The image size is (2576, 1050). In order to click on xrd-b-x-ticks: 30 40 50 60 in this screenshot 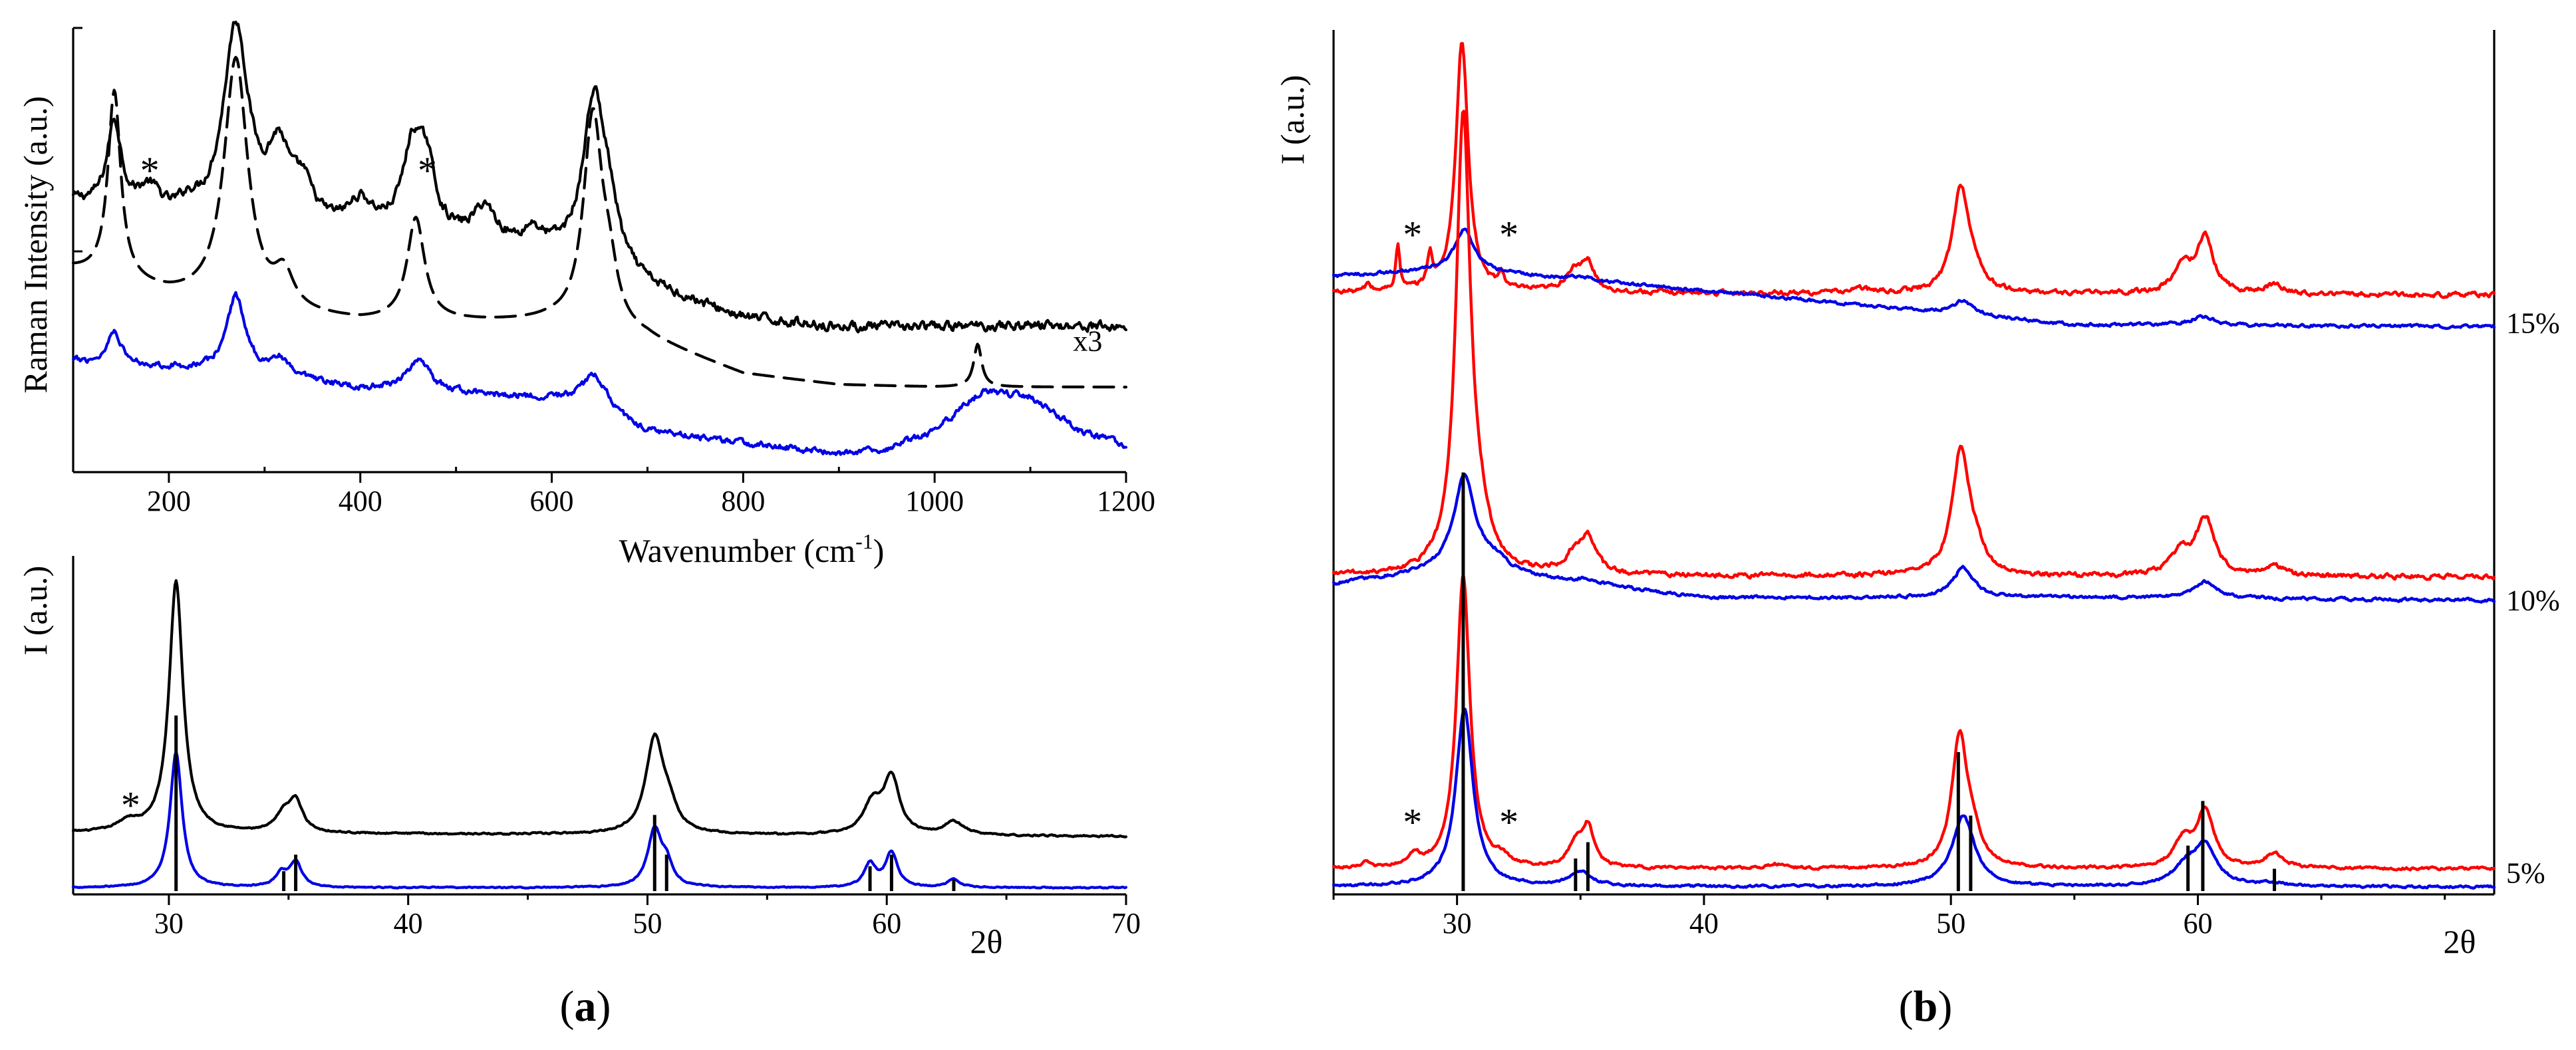, I will do `click(1889, 917)`.